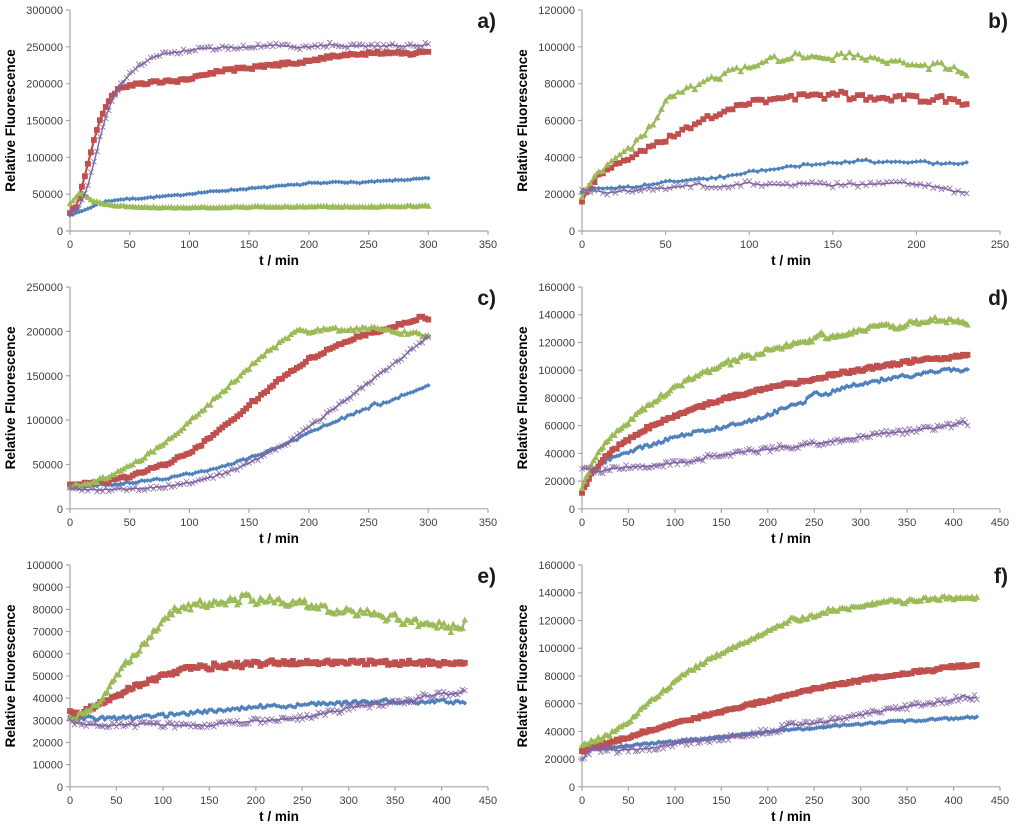  Describe the element at coordinates (44, 11) in the screenshot. I see `svg-text: 300000` at that location.